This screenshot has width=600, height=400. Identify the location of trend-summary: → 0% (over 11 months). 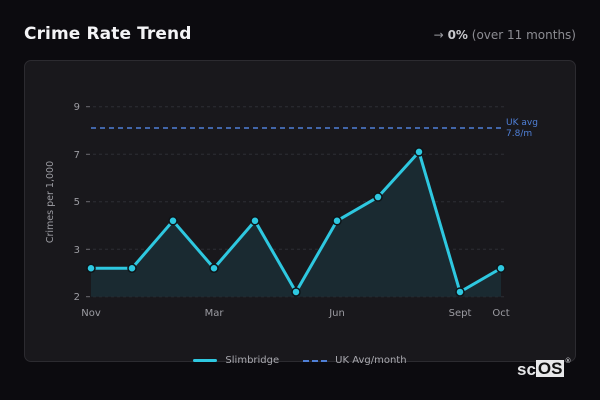
(505, 35).